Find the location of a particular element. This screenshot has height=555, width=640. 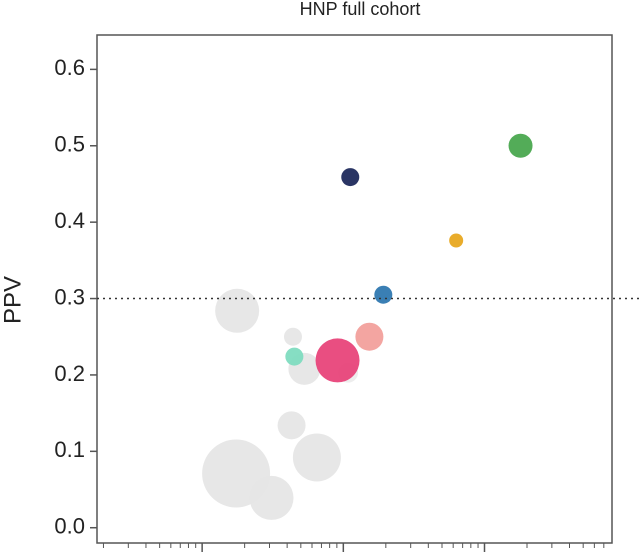

chart-title: HNP full cohort is located at coordinates (360, 9).